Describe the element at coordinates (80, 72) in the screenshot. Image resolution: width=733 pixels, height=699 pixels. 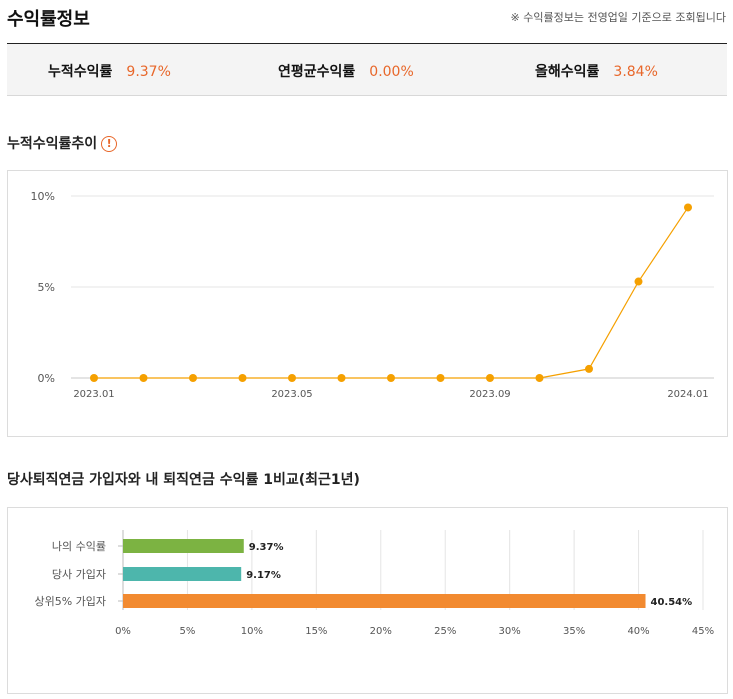
I see `stat-label: 누적수익률` at that location.